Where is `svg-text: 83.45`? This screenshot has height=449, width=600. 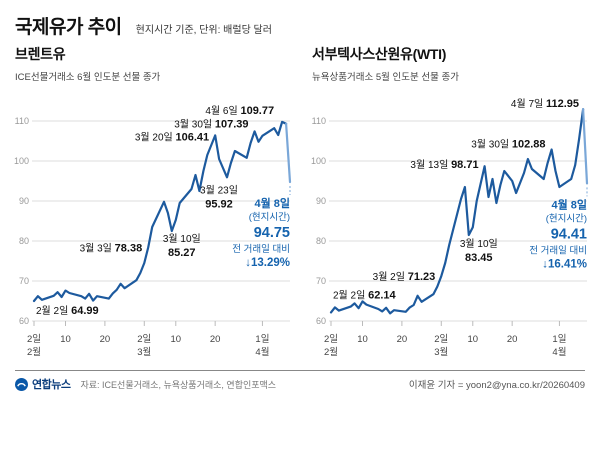
svg-text: 83.45 is located at coordinates (479, 258).